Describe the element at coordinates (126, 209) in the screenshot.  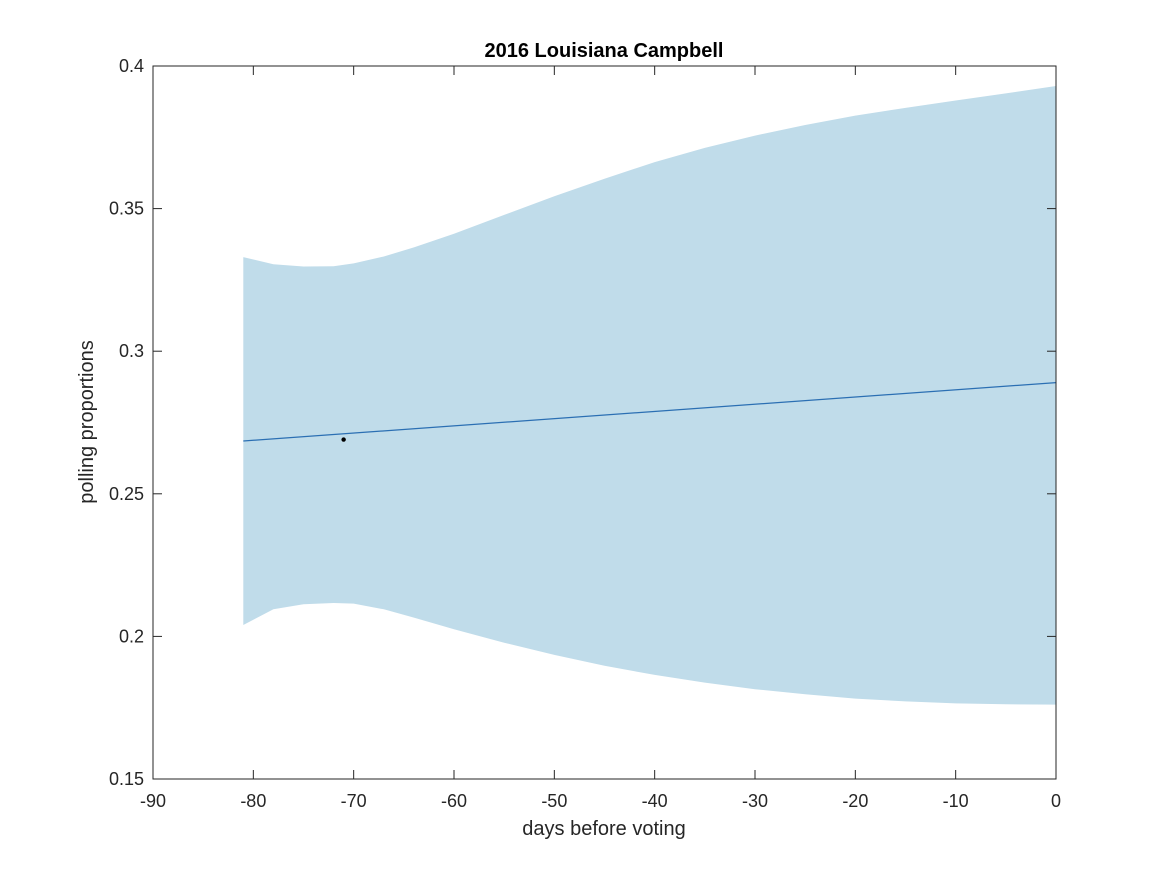
I see `y-tick-label: 0.35` at that location.